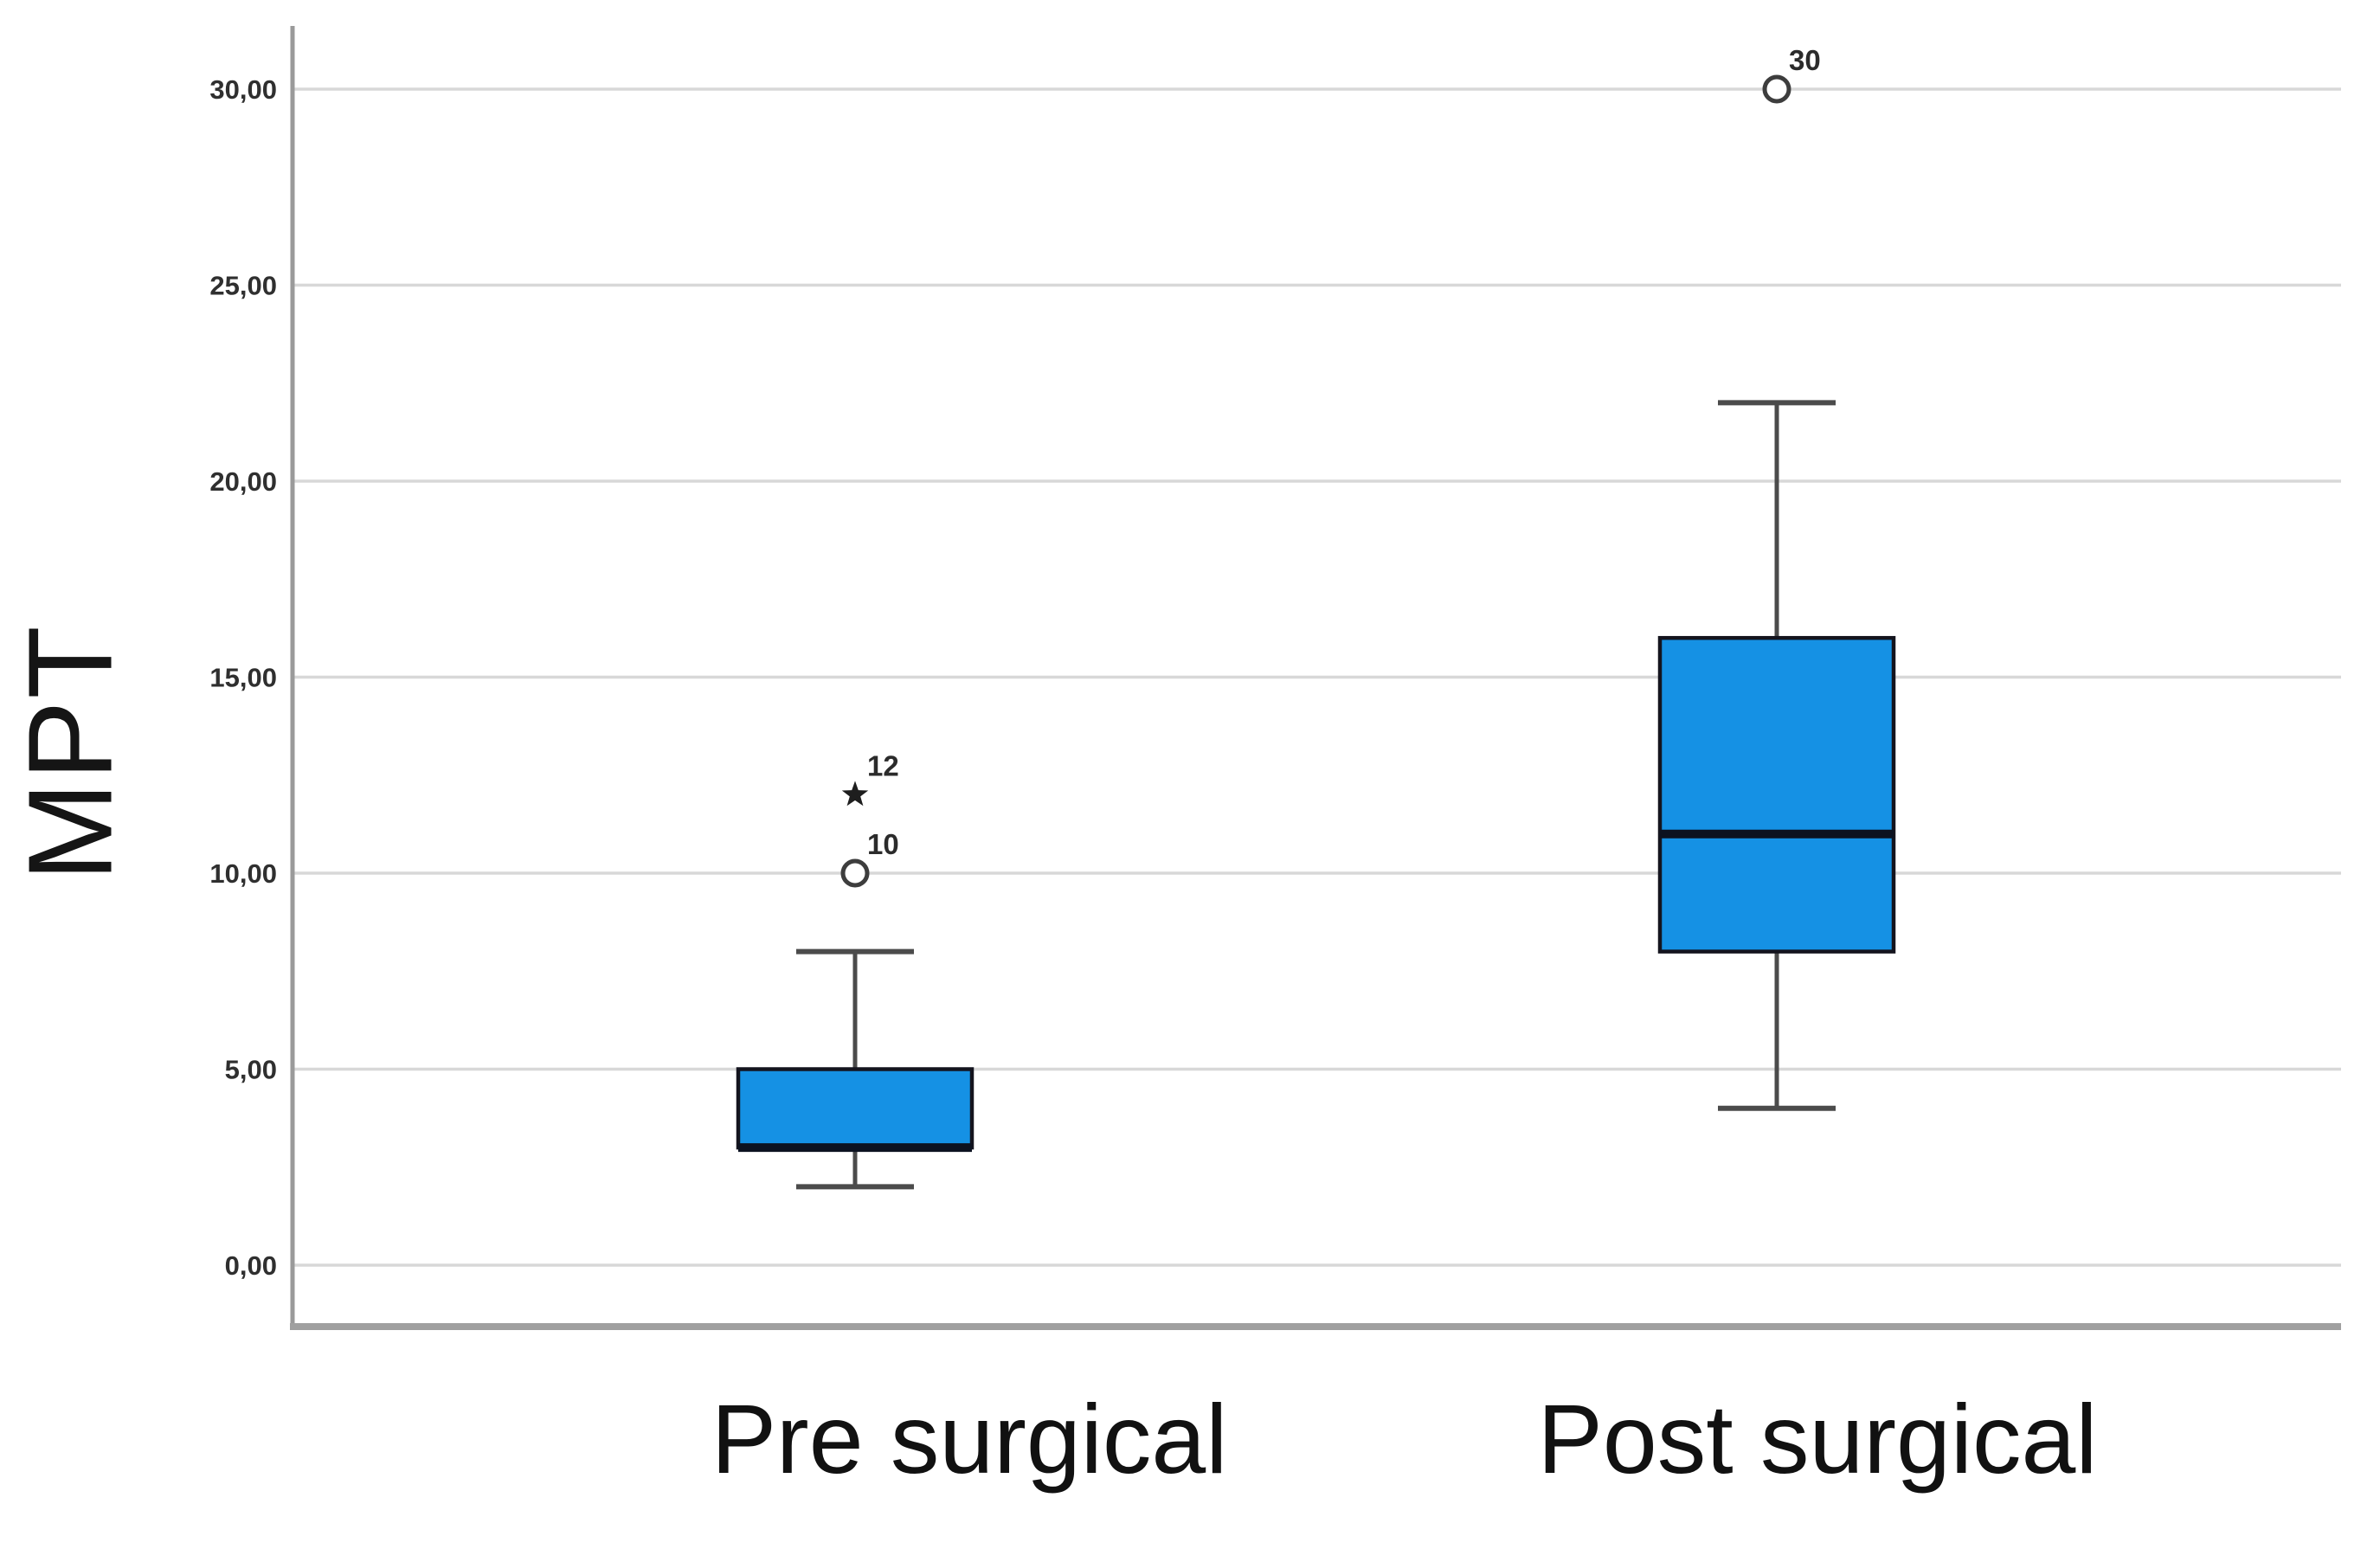 The width and height of the screenshot is (2380, 1549). What do you see at coordinates (1817, 1439) in the screenshot?
I see `category-label-post-surgical: Post surgical` at bounding box center [1817, 1439].